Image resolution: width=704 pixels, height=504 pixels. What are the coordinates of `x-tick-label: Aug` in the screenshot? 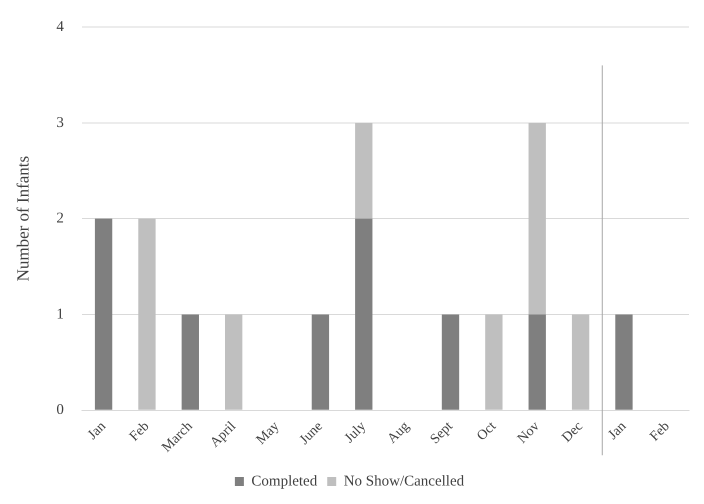 It's located at (398, 433).